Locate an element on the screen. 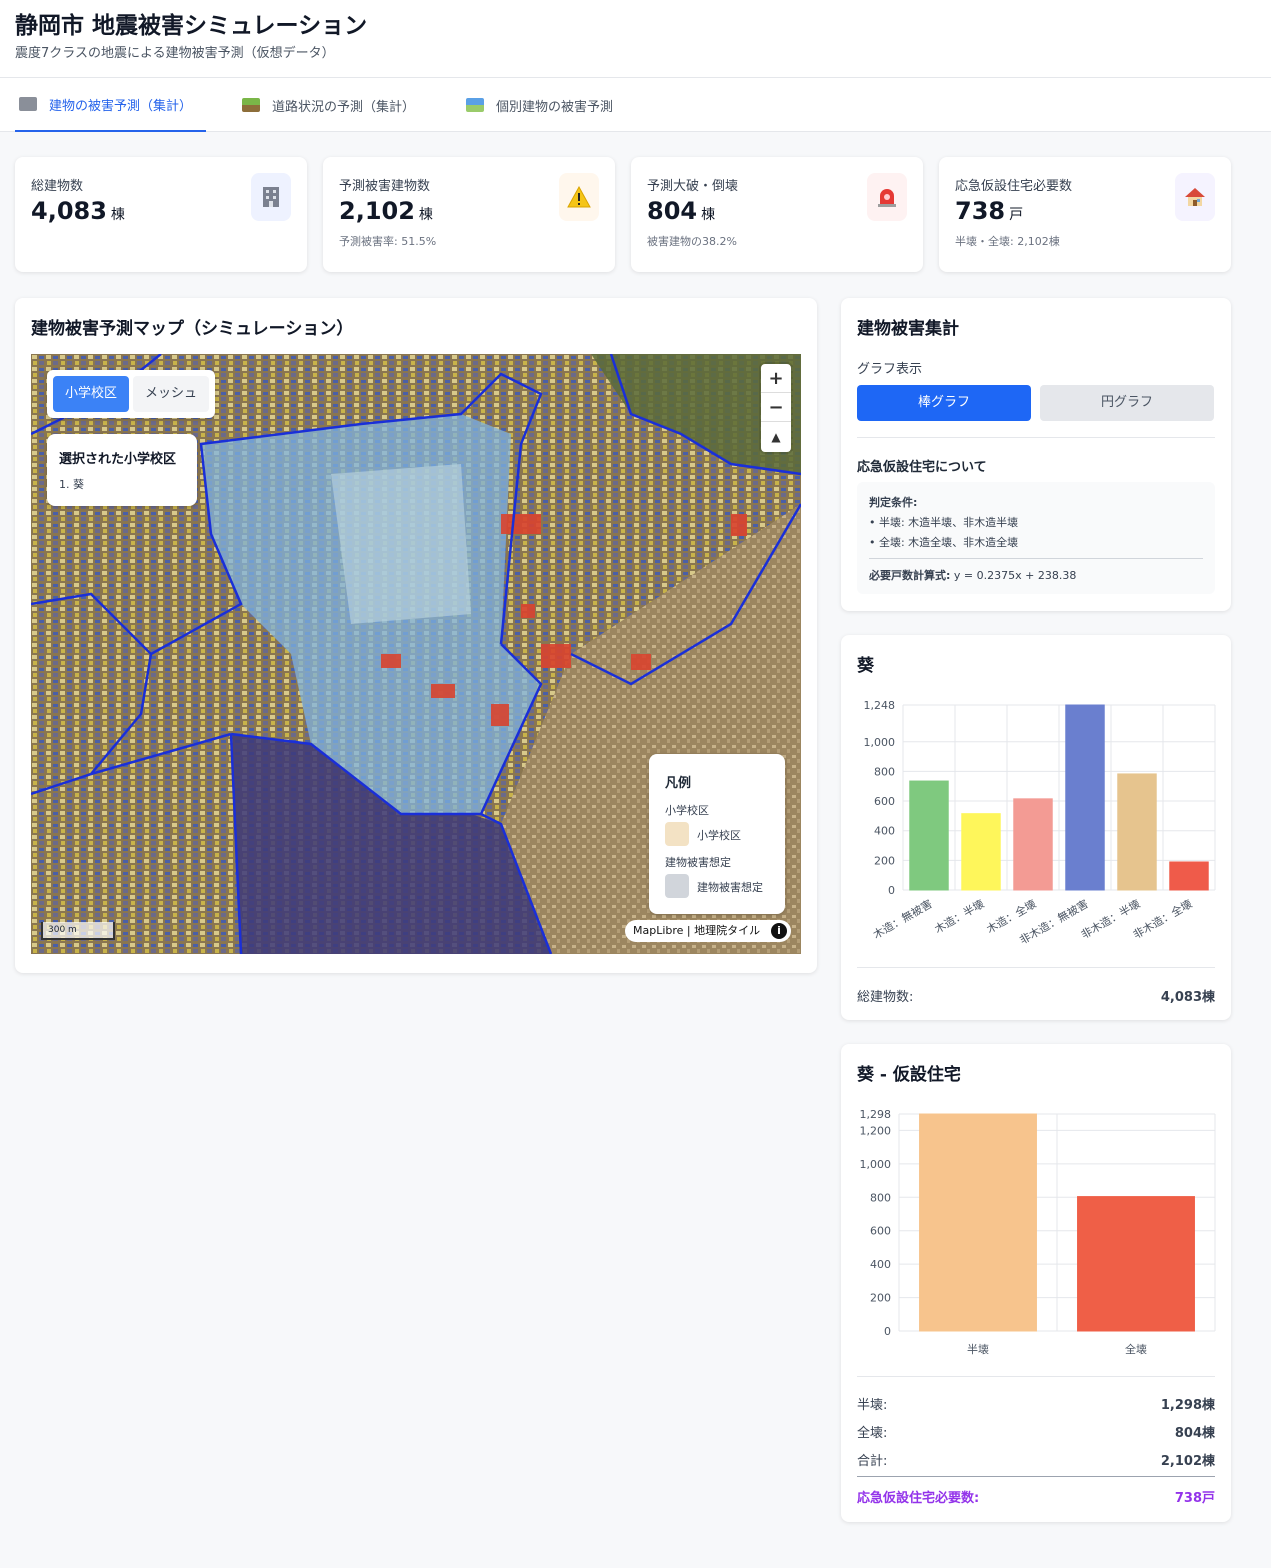 The width and height of the screenshot is (1271, 1568). x-tick-label: 木造：無被害 is located at coordinates (902, 918).